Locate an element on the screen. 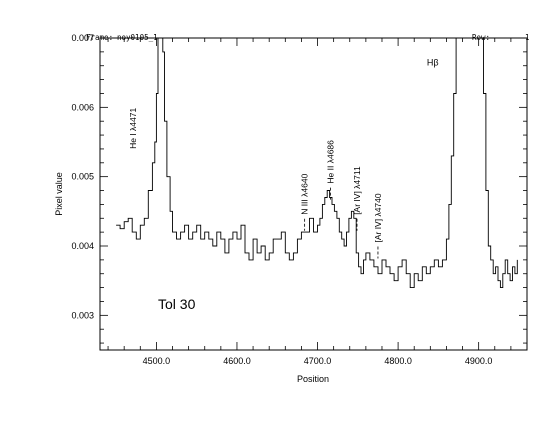  line-annotation: N III λ4640 is located at coordinates (305, 193).